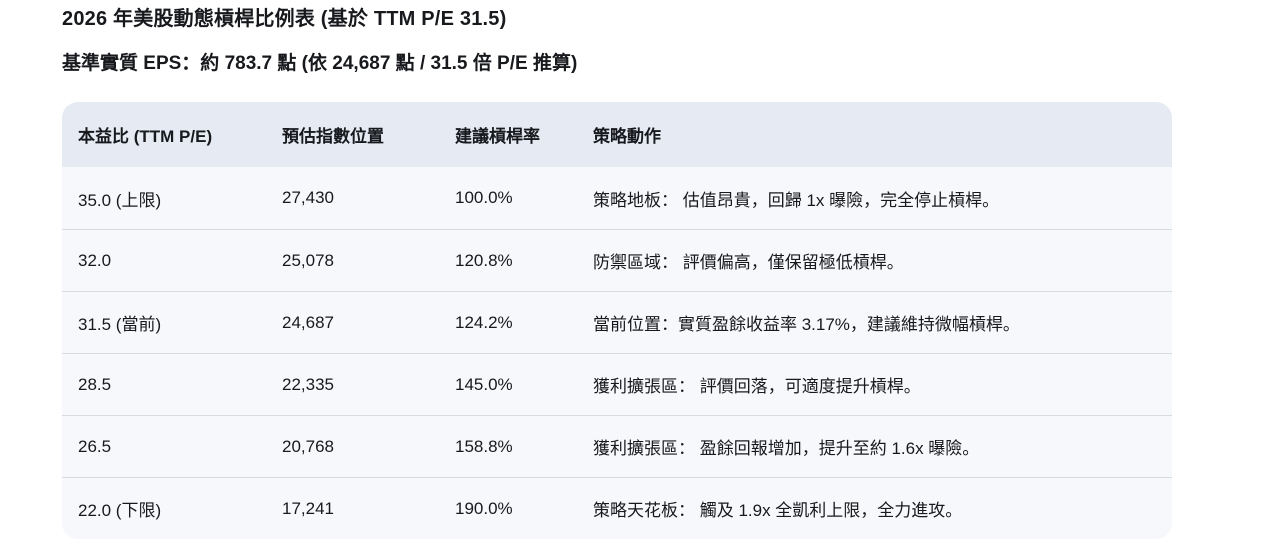 Image resolution: width=1280 pixels, height=547 pixels. I want to click on action-cell: 獲利擴張區： 盈餘回報增加，提升至約 1.6x 曝險。, so click(874, 446).